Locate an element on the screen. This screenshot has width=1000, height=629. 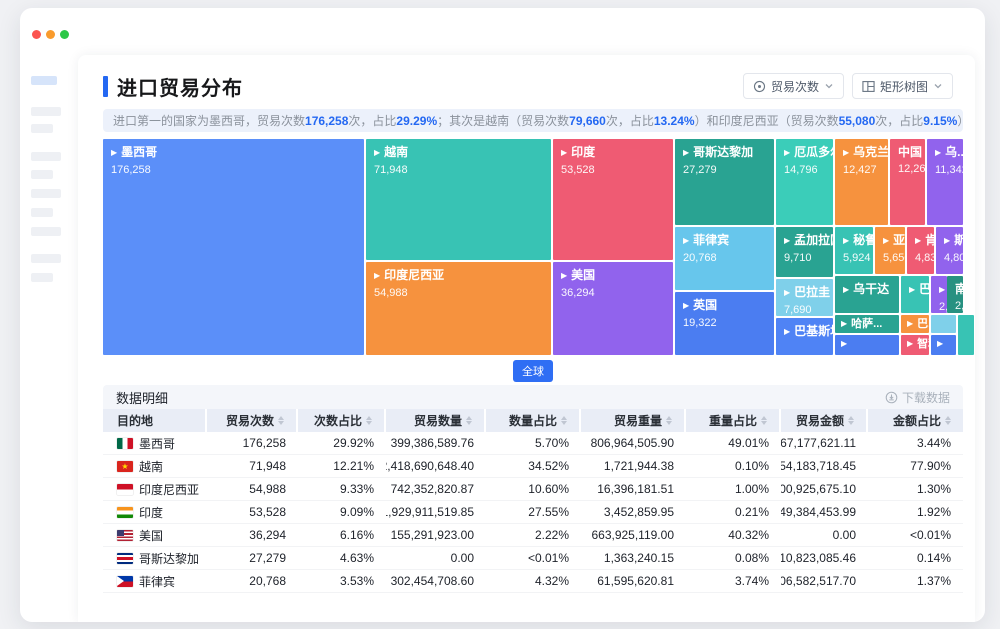
table-cell: 1,929,911,519.85 is located at coordinates (430, 512).